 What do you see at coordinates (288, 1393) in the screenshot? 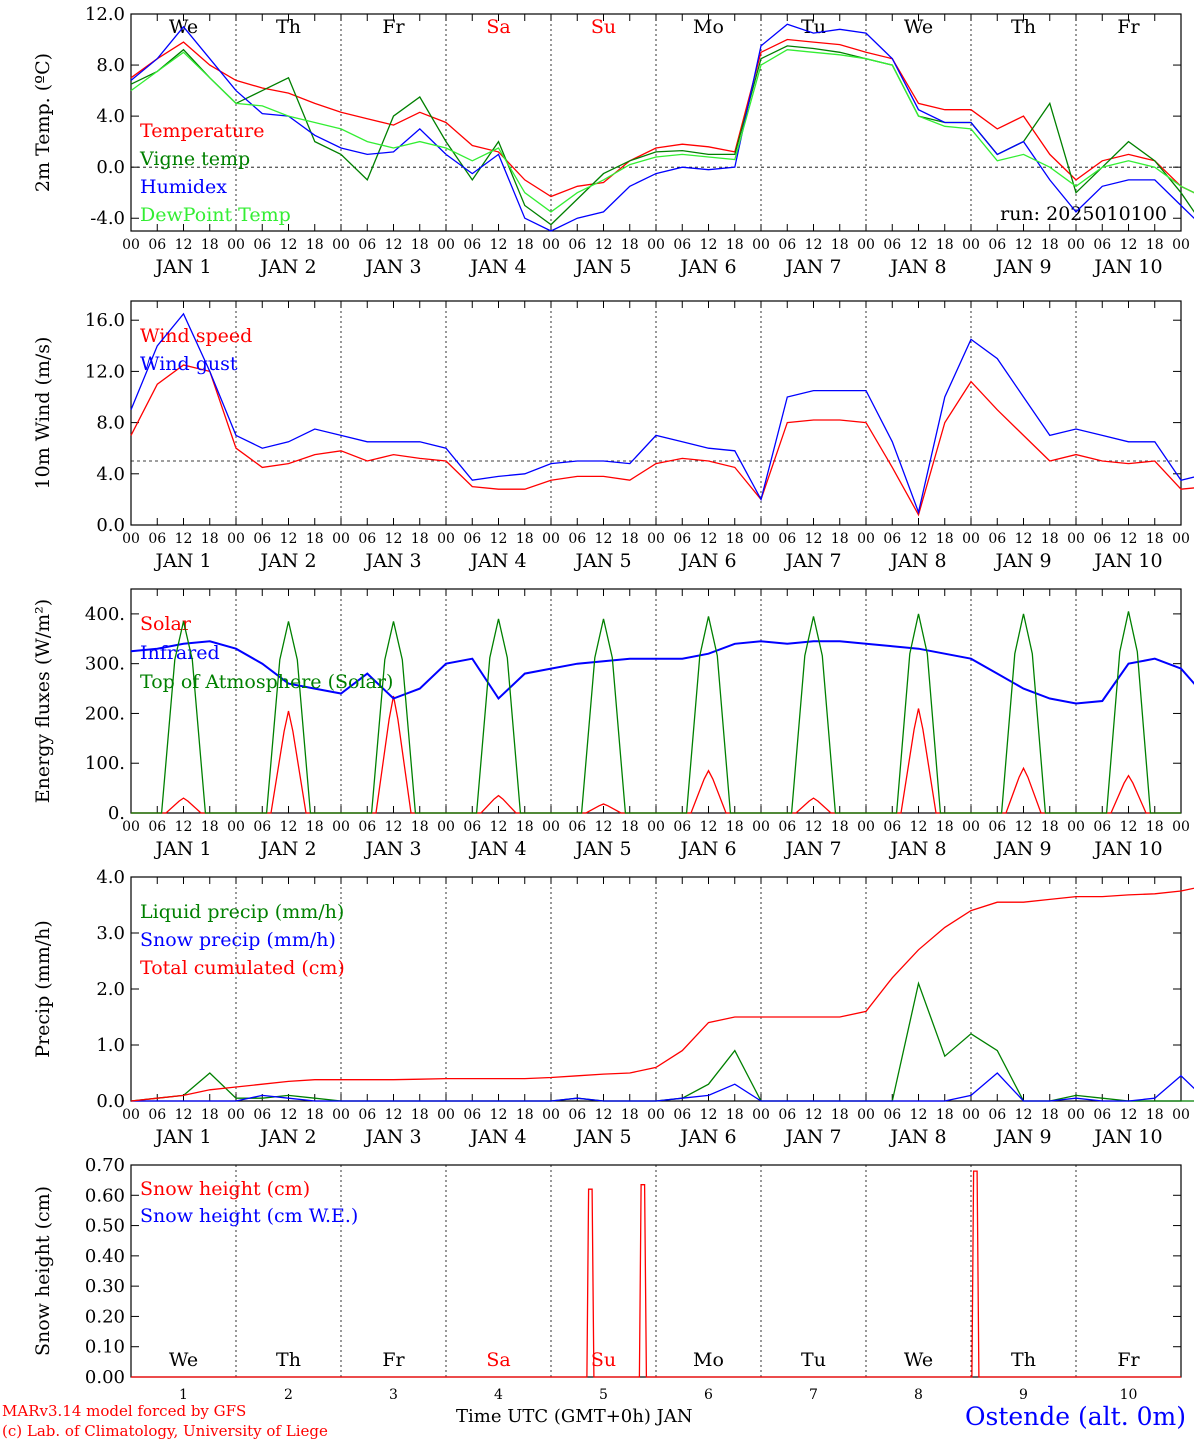
I see `day-number-label: 2` at bounding box center [288, 1393].